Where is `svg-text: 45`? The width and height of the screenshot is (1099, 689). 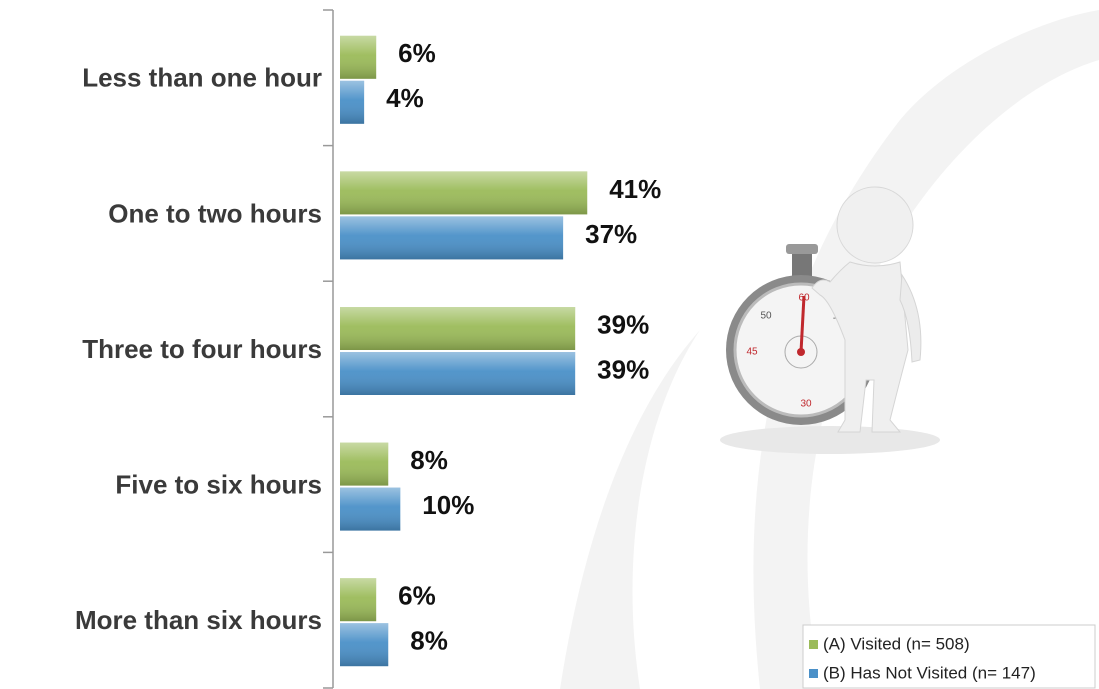 svg-text: 45 is located at coordinates (752, 352).